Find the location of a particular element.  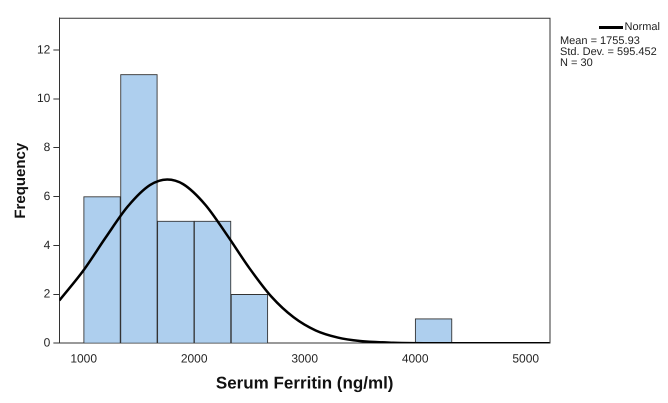

x-axis-title: Serum Ferritin (ng/ml) is located at coordinates (305, 382).